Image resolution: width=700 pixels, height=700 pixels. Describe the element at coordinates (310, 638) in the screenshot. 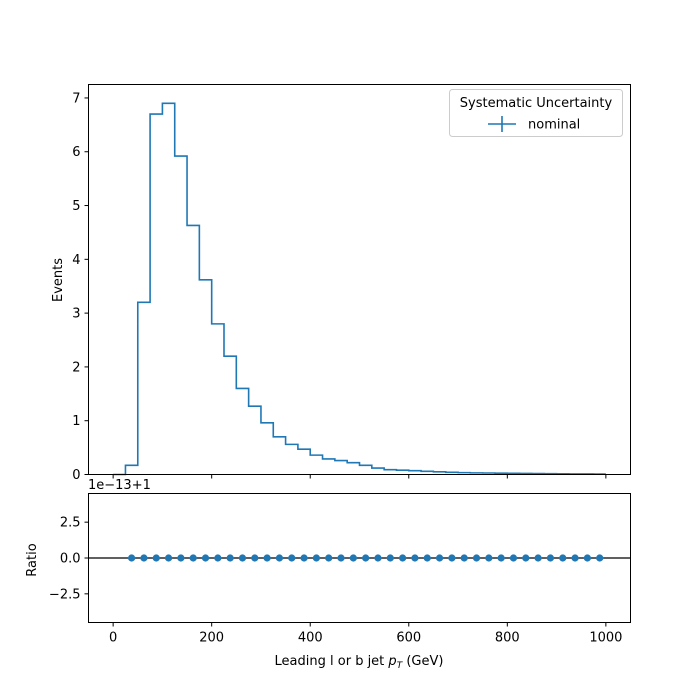

I see `ratio-x-tick-label: 400` at that location.